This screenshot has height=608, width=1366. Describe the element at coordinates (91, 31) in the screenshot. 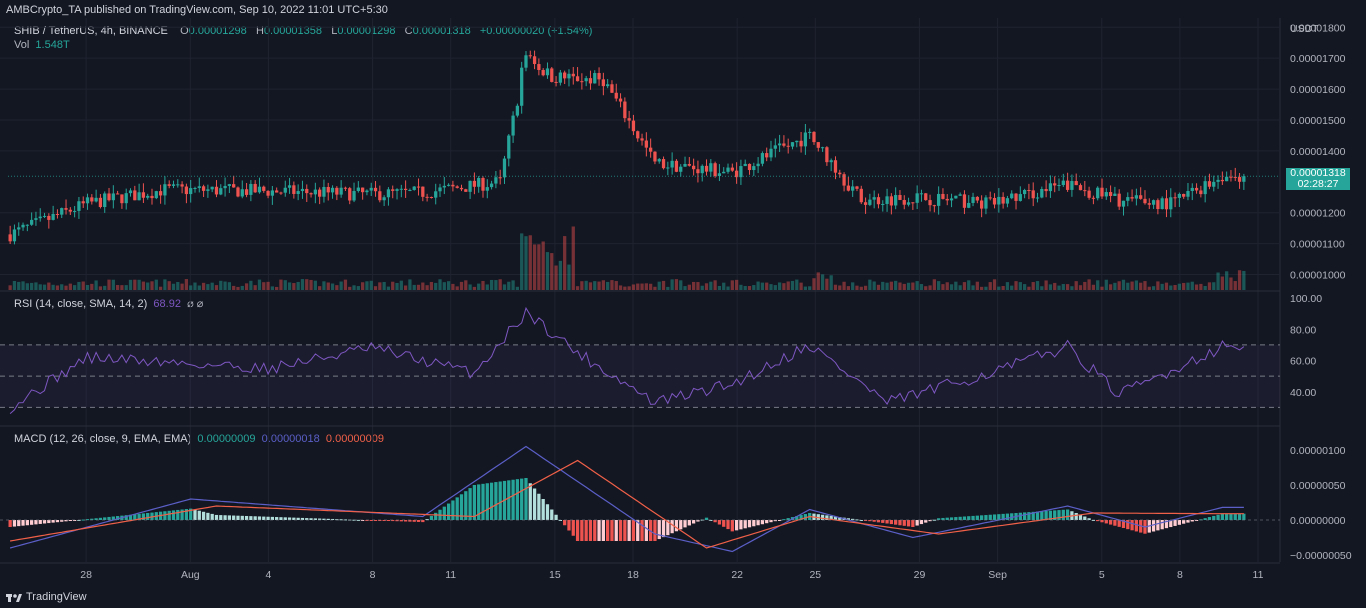

I see `symbol-label: SHIB / TetherUS, 4h, BINANCE` at that location.